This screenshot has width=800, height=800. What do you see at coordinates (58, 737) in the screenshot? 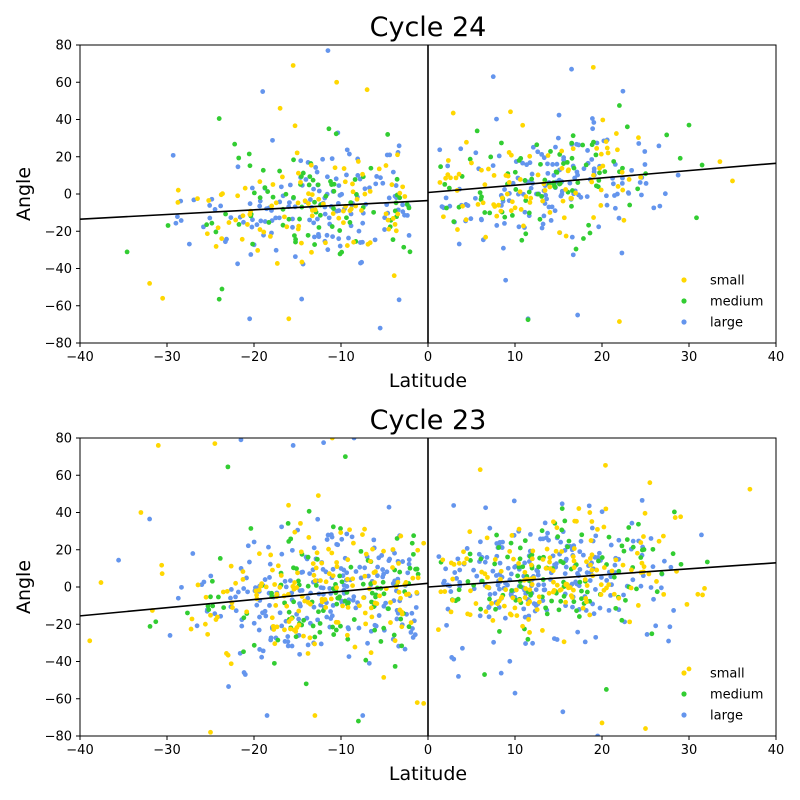
I see `y-tick-label: −80` at bounding box center [58, 737].